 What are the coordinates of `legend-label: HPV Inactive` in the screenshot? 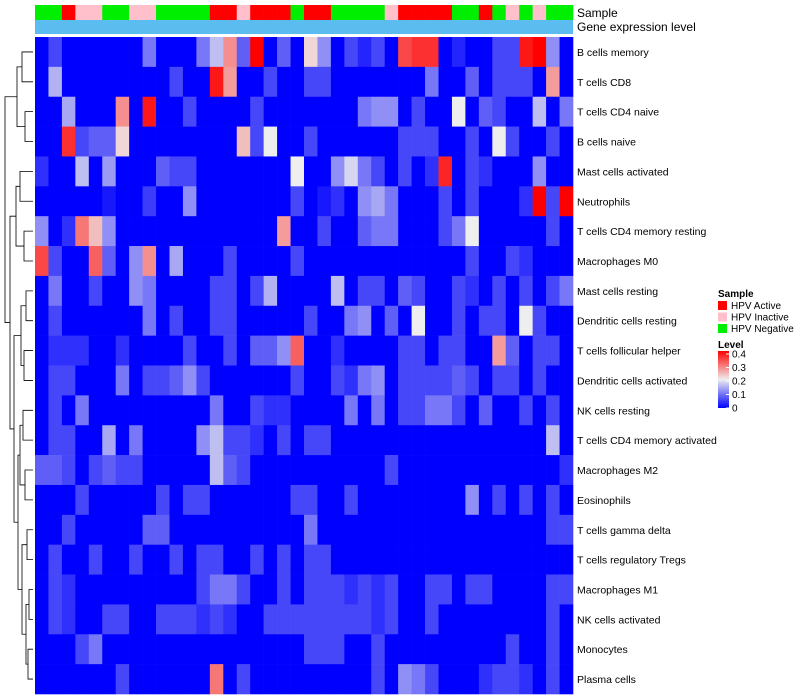 It's located at (760, 318).